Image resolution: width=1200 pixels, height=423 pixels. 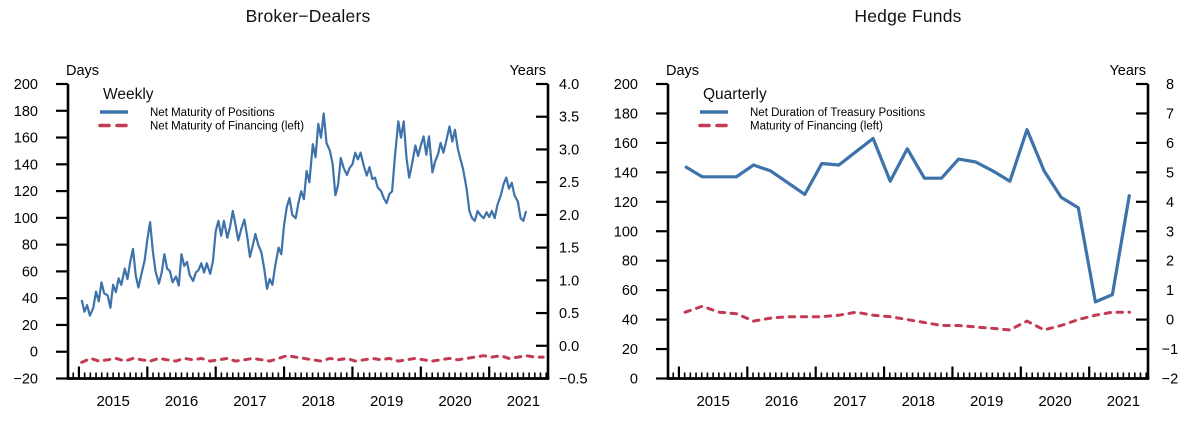 What do you see at coordinates (227, 127) in the screenshot?
I see `legend-label-net-maturity-of-financing-left: Net Maturity of Financing (left)` at bounding box center [227, 127].